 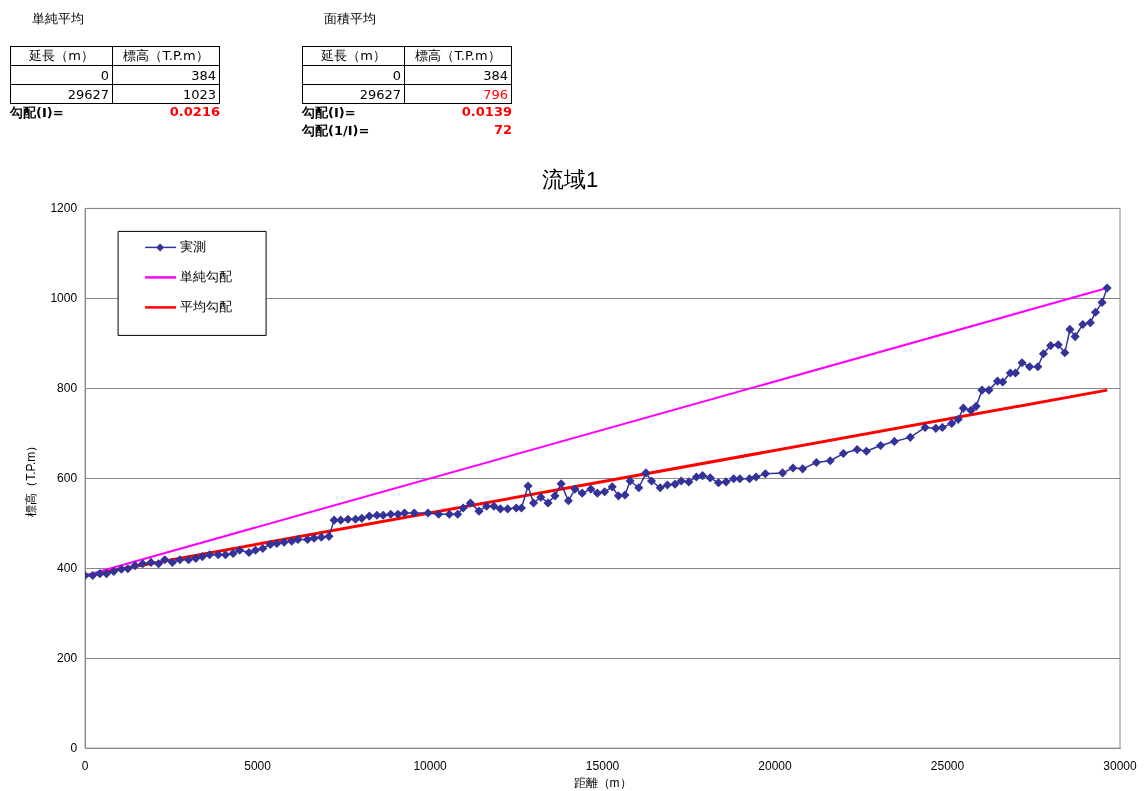 I want to click on text: 単純平均, so click(x=58, y=19).